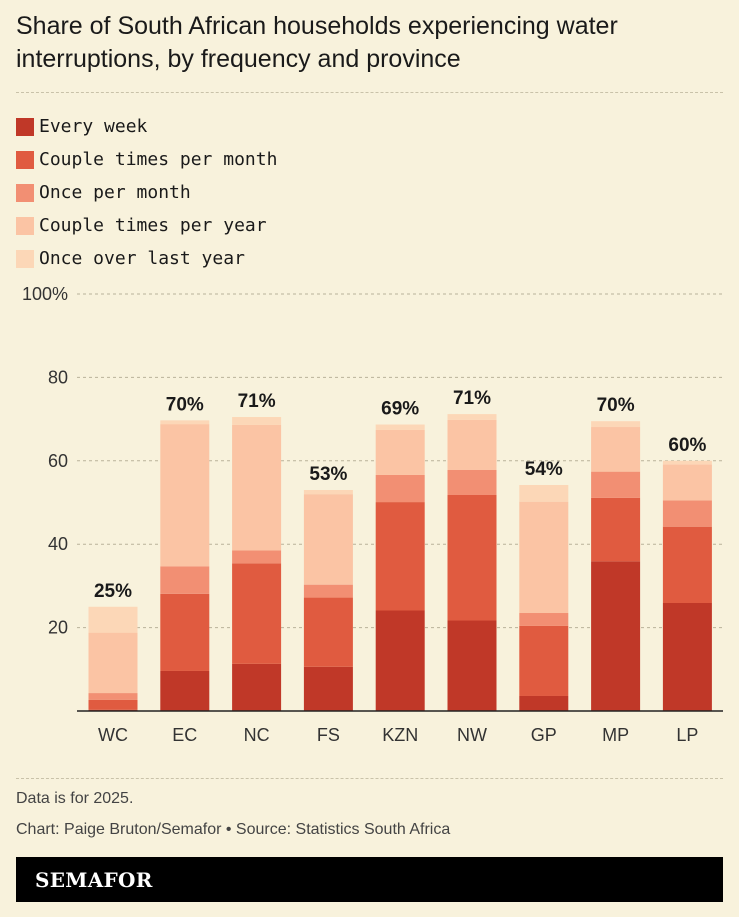  I want to click on bar-stack-fs, so click(328, 600).